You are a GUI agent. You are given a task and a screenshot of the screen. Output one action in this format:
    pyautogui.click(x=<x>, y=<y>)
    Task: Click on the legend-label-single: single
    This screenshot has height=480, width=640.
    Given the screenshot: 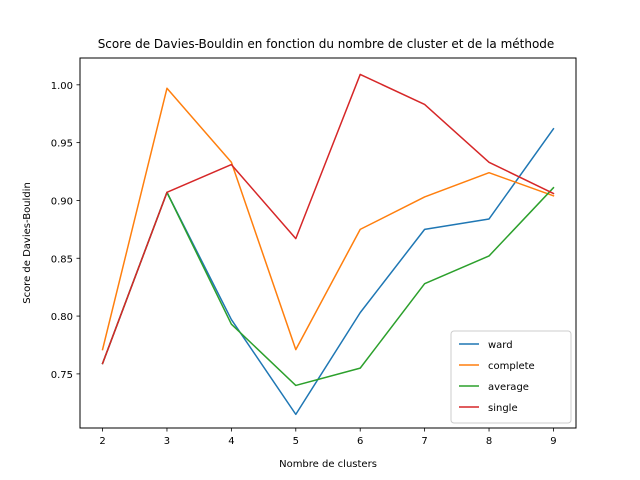 What is the action you would take?
    pyautogui.click(x=503, y=408)
    